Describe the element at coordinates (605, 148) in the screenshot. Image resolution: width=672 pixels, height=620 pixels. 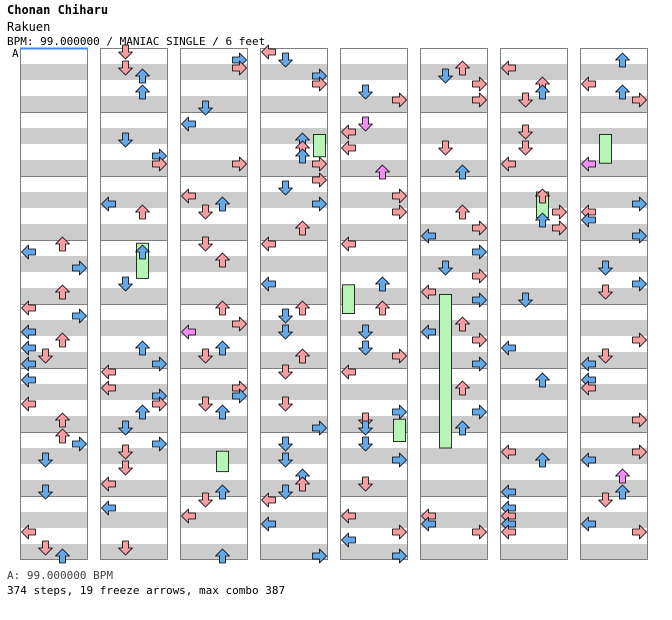
I see `freeze-arrow-body` at that location.